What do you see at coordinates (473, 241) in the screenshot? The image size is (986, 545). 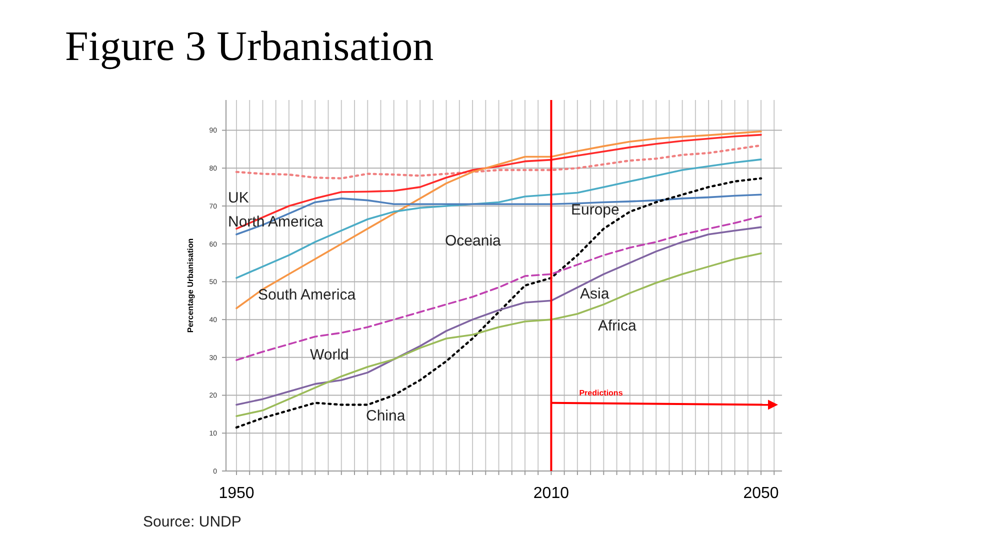 I see `annotation: Oceania` at bounding box center [473, 241].